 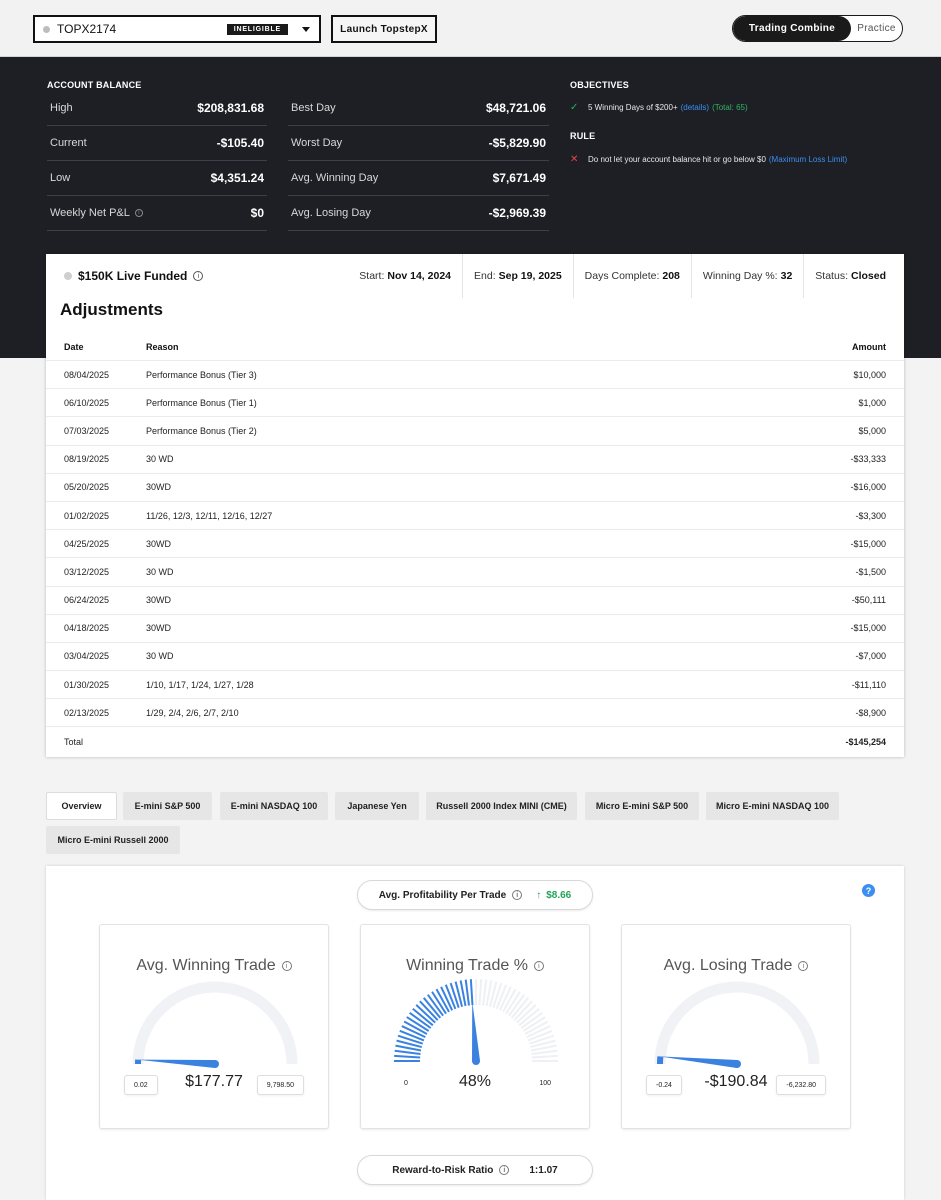 What do you see at coordinates (335, 178) in the screenshot?
I see `balance-label: Avg. Winning Day` at bounding box center [335, 178].